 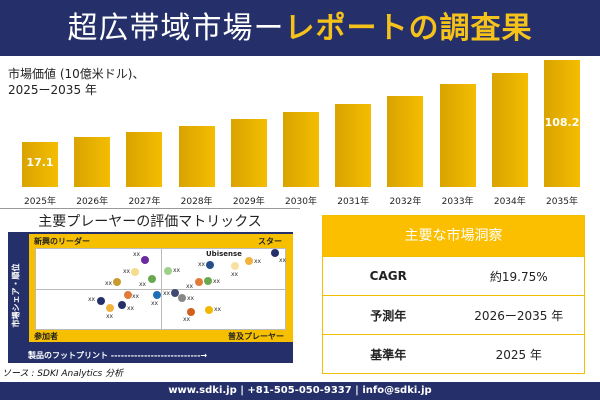 I want to click on source-note: ソース : SDKI Analytics 分析, so click(x=63, y=374).